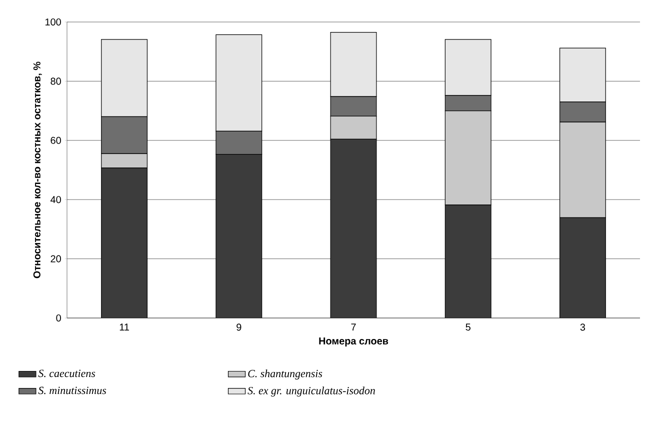  Describe the element at coordinates (285, 375) in the screenshot. I see `legend-label: C. shantungensis` at that location.